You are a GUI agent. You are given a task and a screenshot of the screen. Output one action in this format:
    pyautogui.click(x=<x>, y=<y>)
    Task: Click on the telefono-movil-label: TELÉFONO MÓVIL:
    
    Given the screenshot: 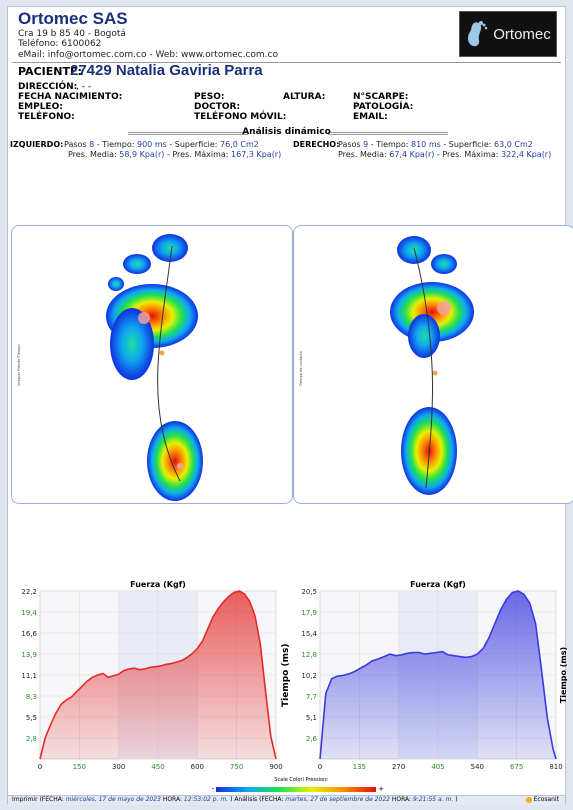 What is the action you would take?
    pyautogui.click(x=240, y=117)
    